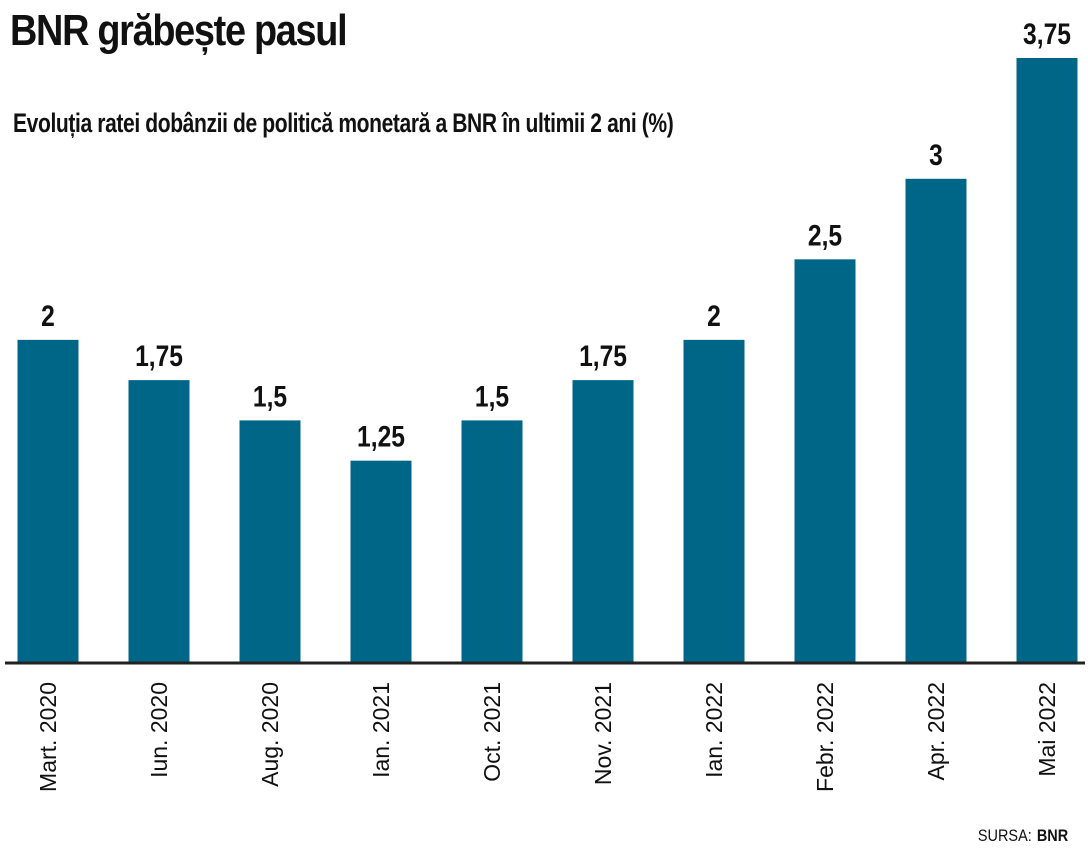 This screenshot has height=859, width=1088. Describe the element at coordinates (159, 730) in the screenshot. I see `x-tick-label-iun-2020: Iun. 2020` at that location.